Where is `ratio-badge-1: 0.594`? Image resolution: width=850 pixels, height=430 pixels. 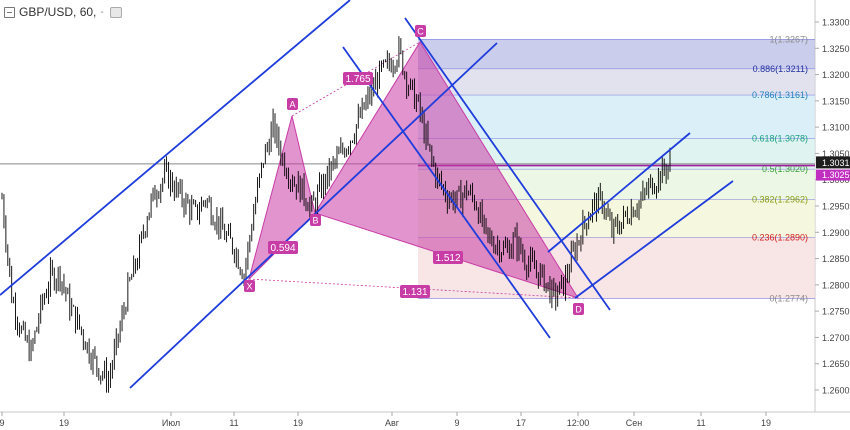 ratio-badge-1: 0.594 is located at coordinates (283, 247).